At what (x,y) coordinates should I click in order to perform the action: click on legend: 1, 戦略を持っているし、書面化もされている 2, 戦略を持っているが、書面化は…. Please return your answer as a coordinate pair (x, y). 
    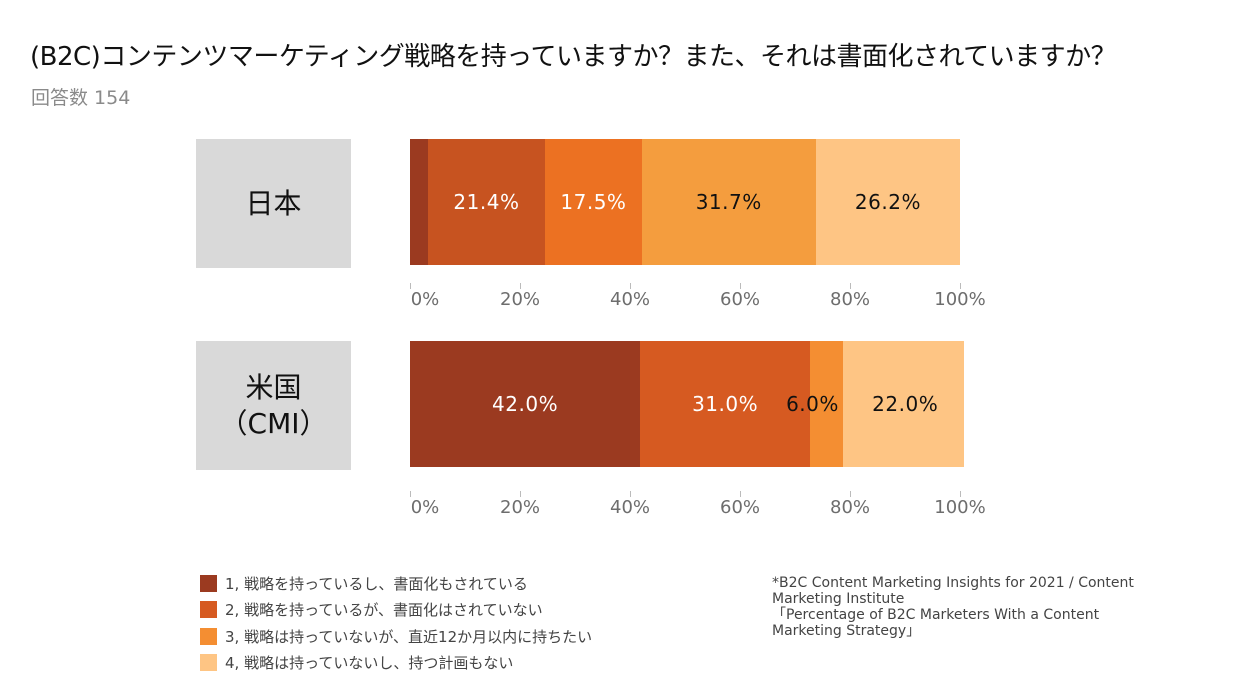
    Looking at the image, I should click on (396, 623).